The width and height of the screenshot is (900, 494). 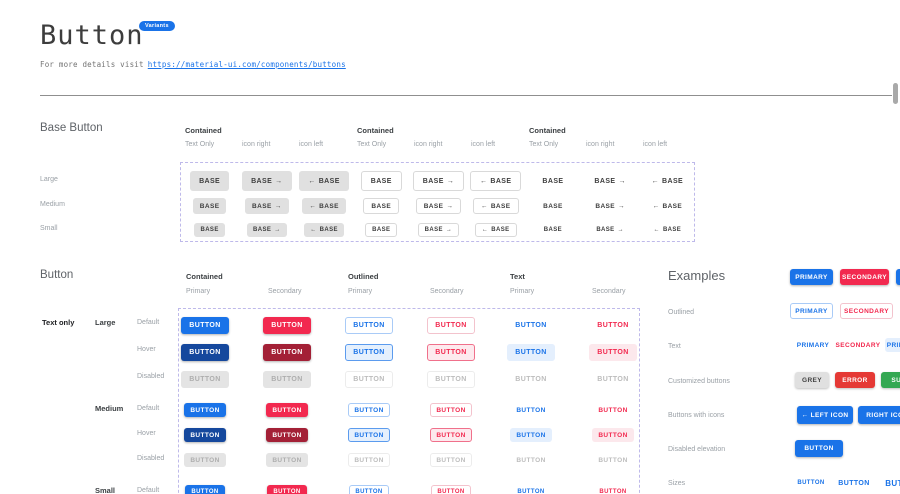 I want to click on vertical-scrollbar-thumb, so click(x=895, y=93).